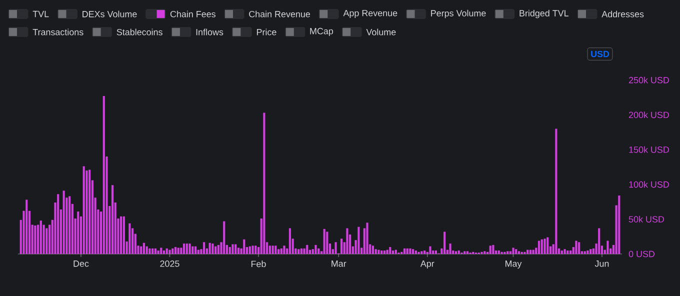  I want to click on legend-label: Chain Fees, so click(193, 14).